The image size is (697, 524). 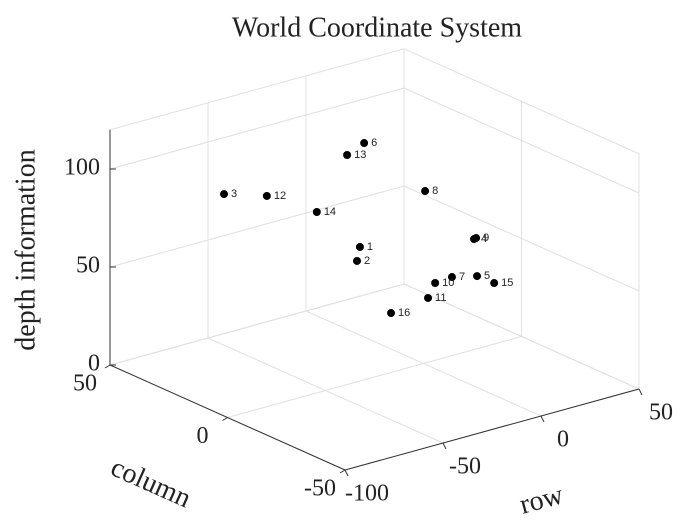 What do you see at coordinates (377, 27) in the screenshot?
I see `chart-title: World Coordinate System` at bounding box center [377, 27].